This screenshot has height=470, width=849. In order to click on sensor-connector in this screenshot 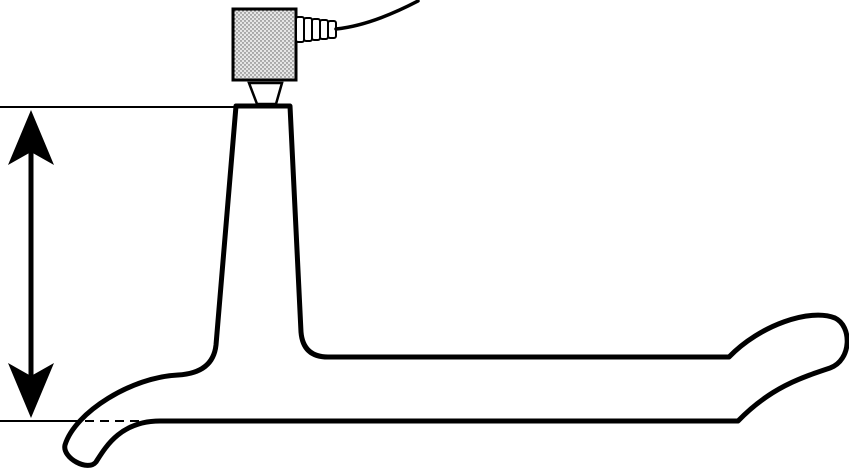, I will do `click(265, 93)`.